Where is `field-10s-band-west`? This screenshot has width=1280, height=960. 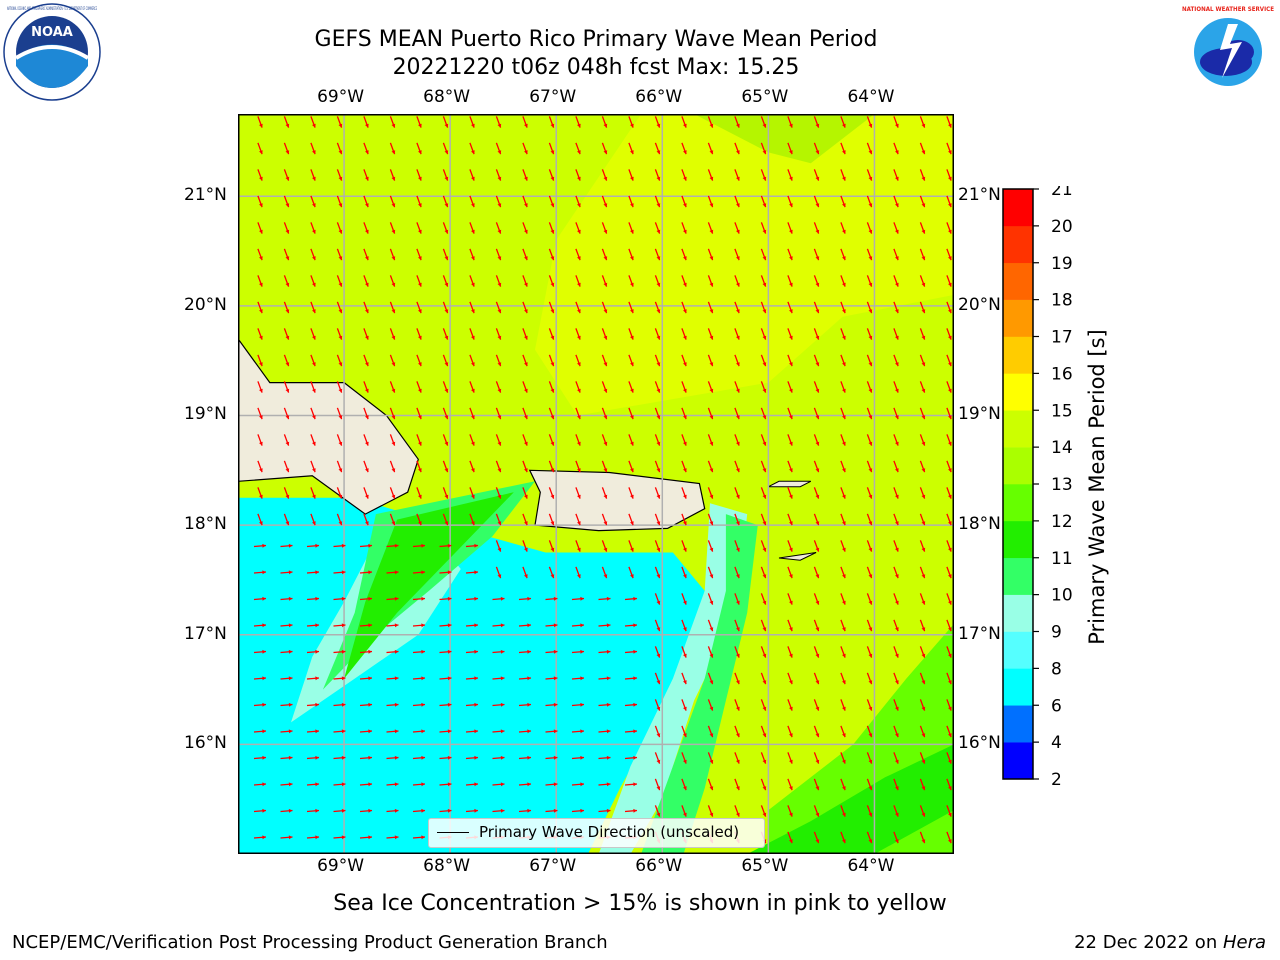 field-10s-band-west is located at coordinates (428, 585).